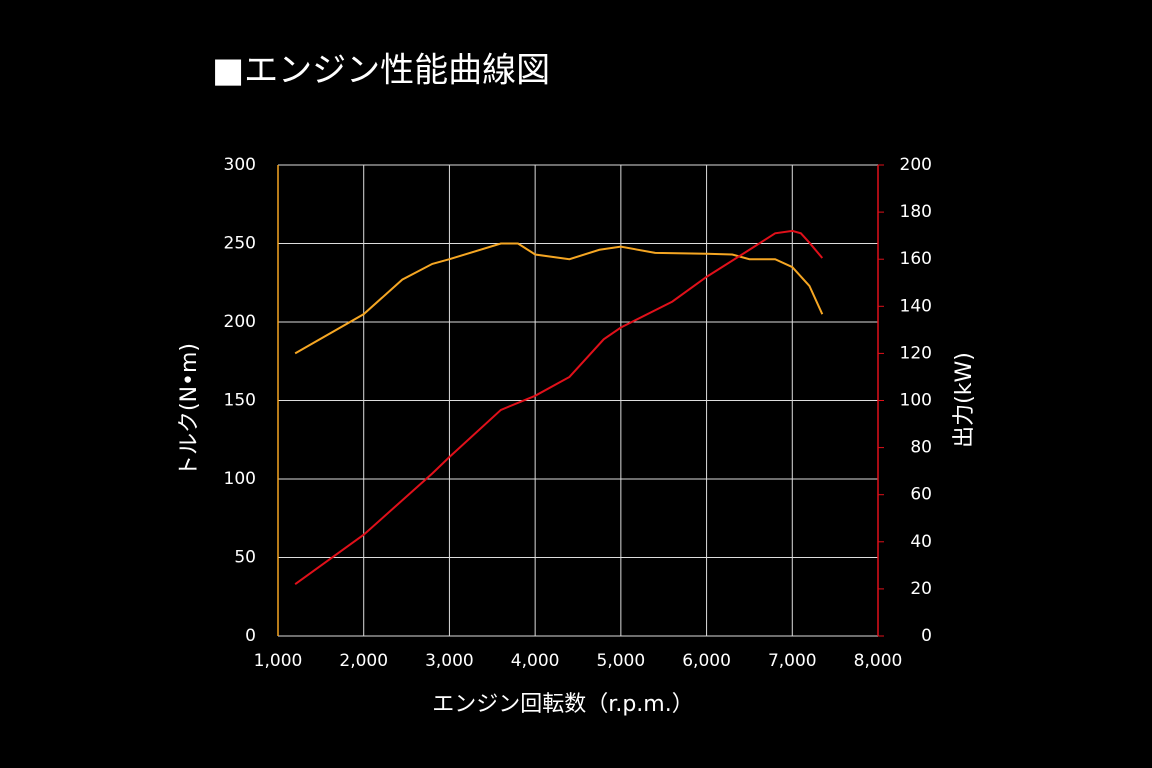 This screenshot has width=1152, height=768. What do you see at coordinates (240, 165) in the screenshot?
I see `y-tick-label: 300` at bounding box center [240, 165].